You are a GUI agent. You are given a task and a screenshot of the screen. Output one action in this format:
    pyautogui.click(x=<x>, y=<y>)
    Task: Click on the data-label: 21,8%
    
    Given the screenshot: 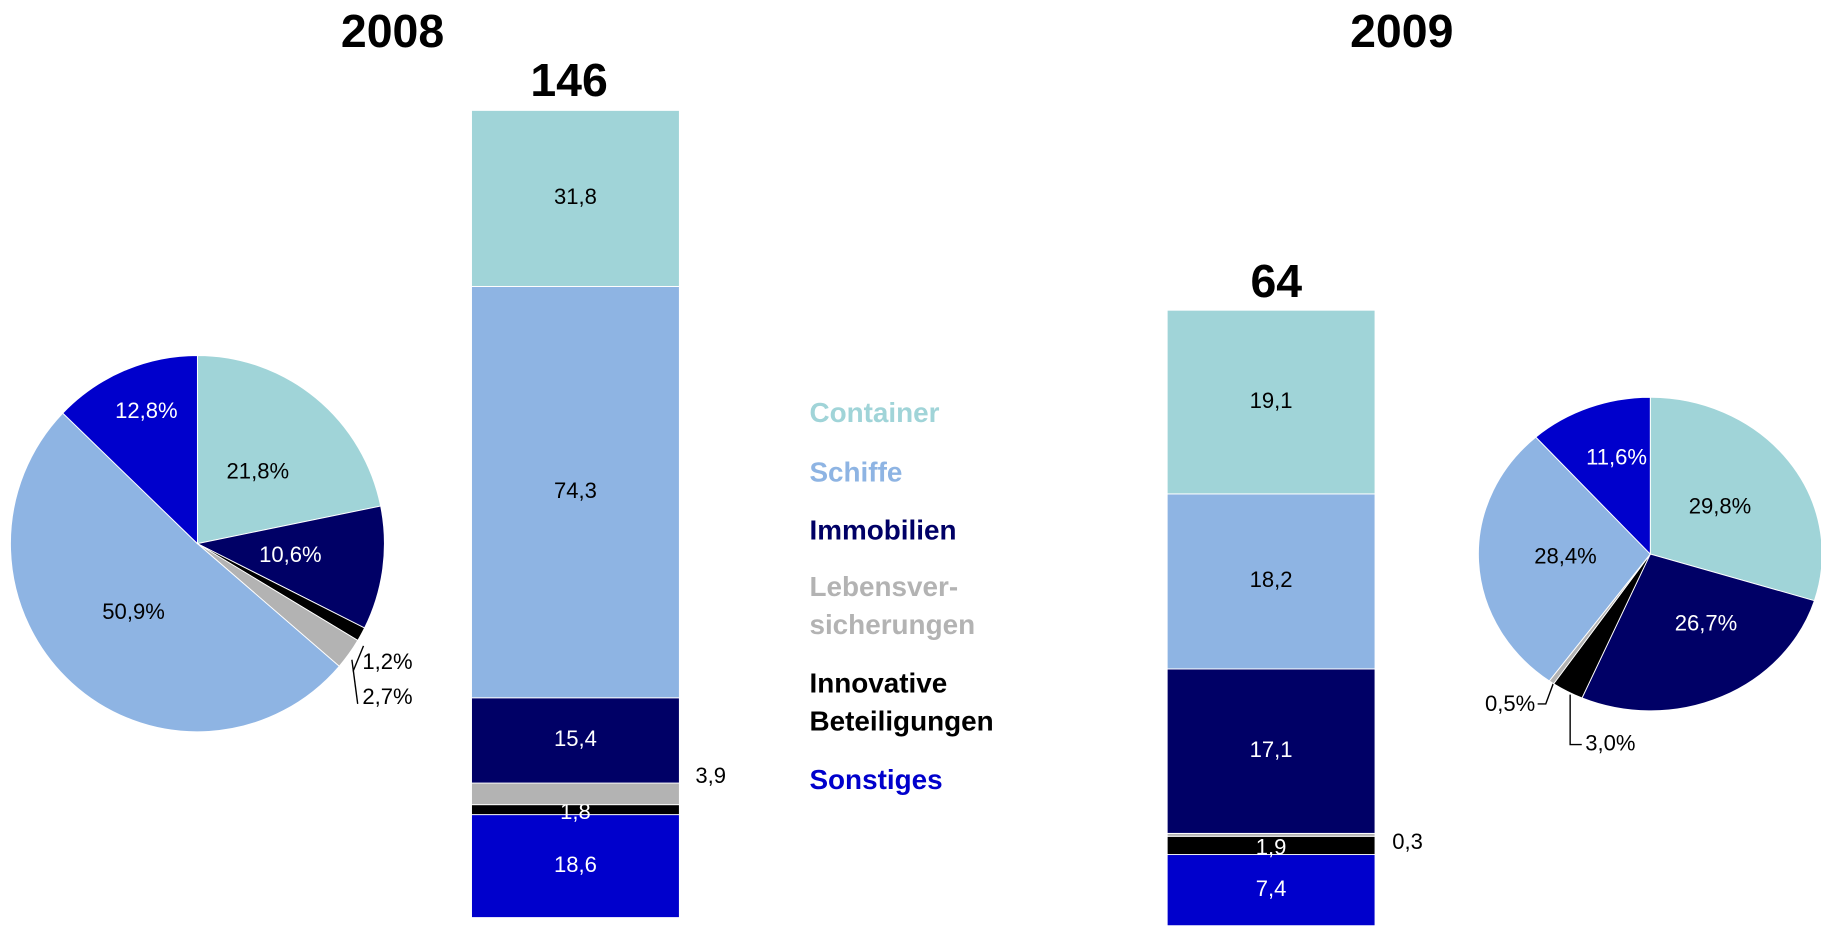 What is the action you would take?
    pyautogui.click(x=258, y=471)
    